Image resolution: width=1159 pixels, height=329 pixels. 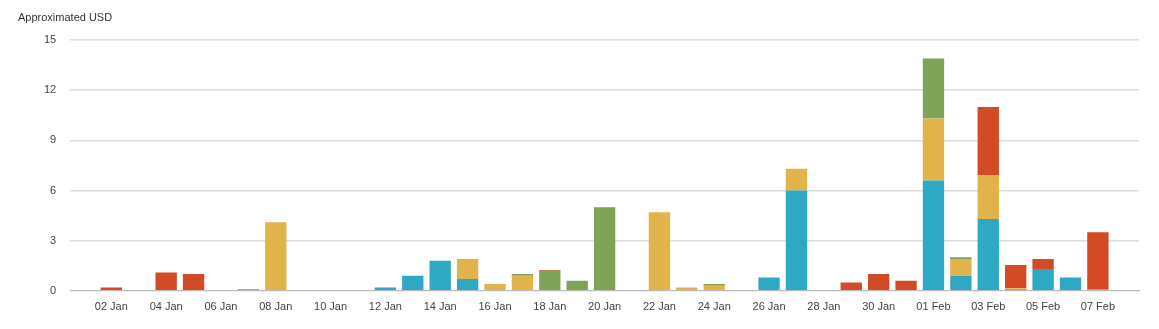 What do you see at coordinates (933, 306) in the screenshot?
I see `x-tick-label: 01 Feb` at bounding box center [933, 306].